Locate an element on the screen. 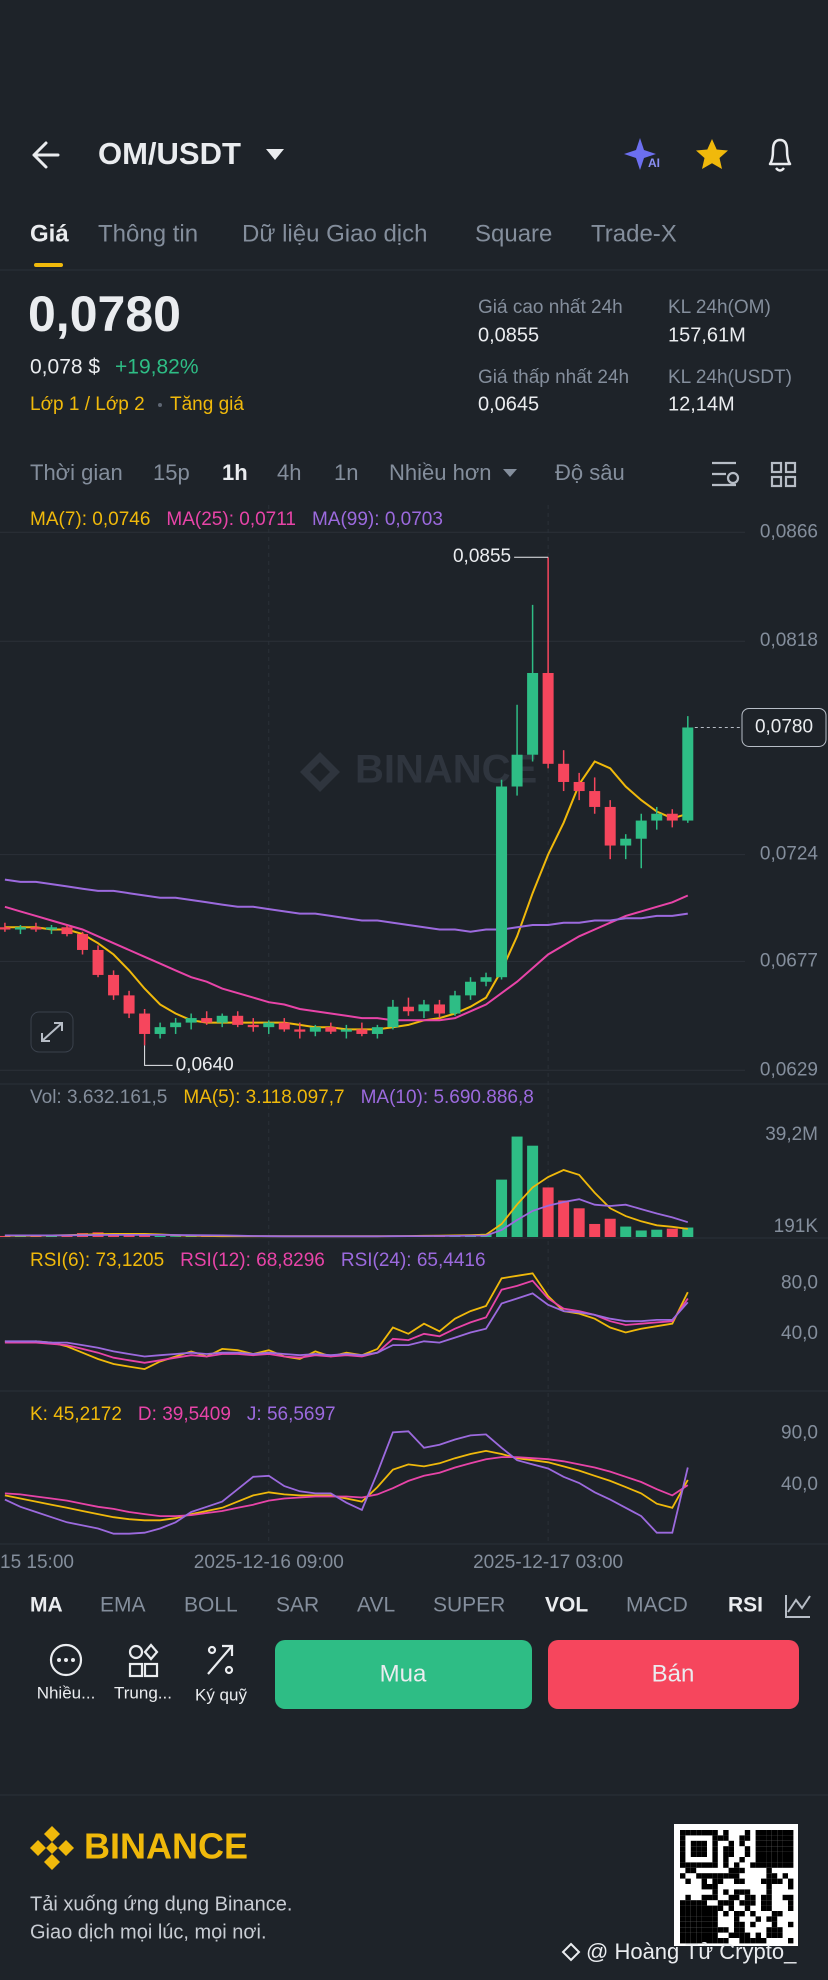 The height and width of the screenshot is (1980, 828). pair-caret is located at coordinates (275, 154).